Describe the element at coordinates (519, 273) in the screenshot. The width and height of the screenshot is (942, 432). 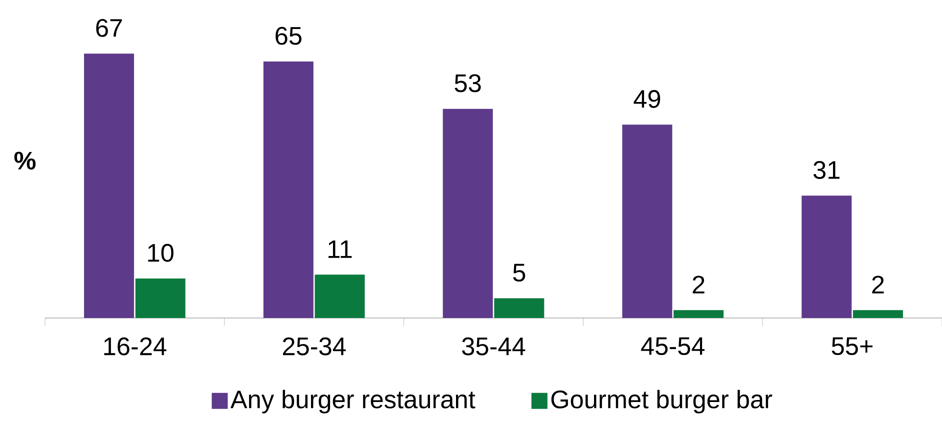
I see `data-label: 5` at that location.